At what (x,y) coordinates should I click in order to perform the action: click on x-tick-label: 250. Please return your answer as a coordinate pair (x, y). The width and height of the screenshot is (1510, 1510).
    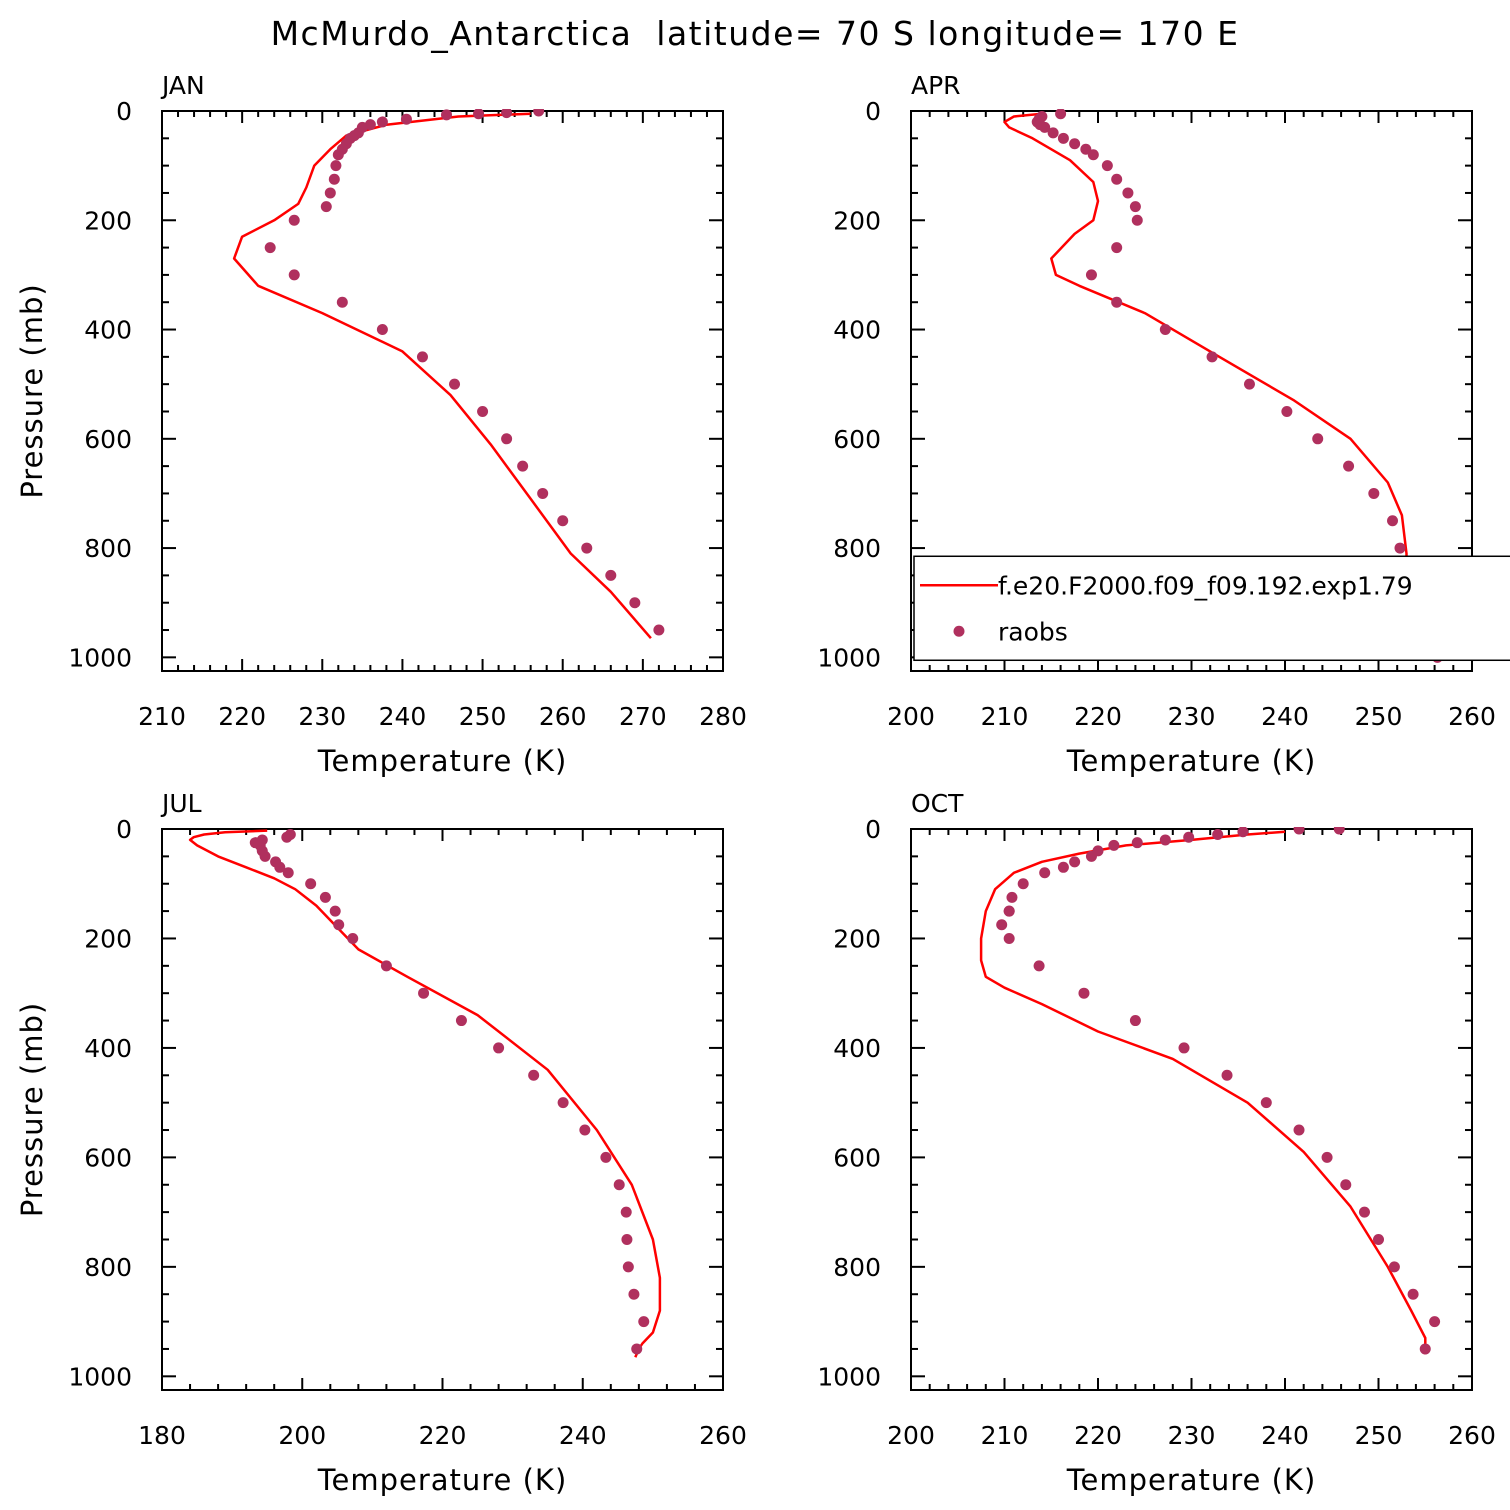
    Looking at the image, I should click on (1379, 1435).